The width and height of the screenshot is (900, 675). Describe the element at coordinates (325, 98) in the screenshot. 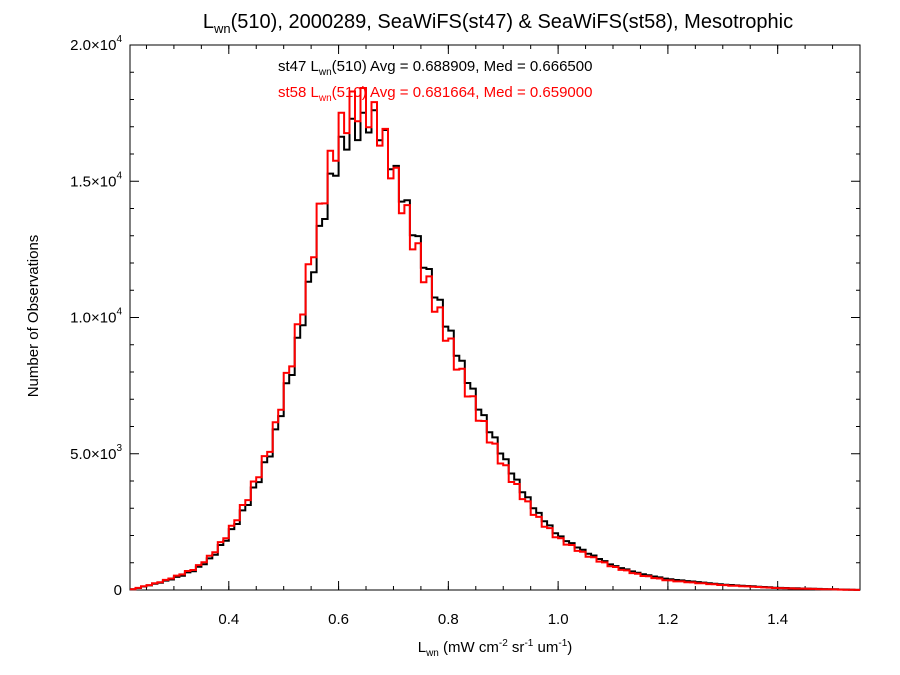

I see `legend-st58-sub: wn` at that location.